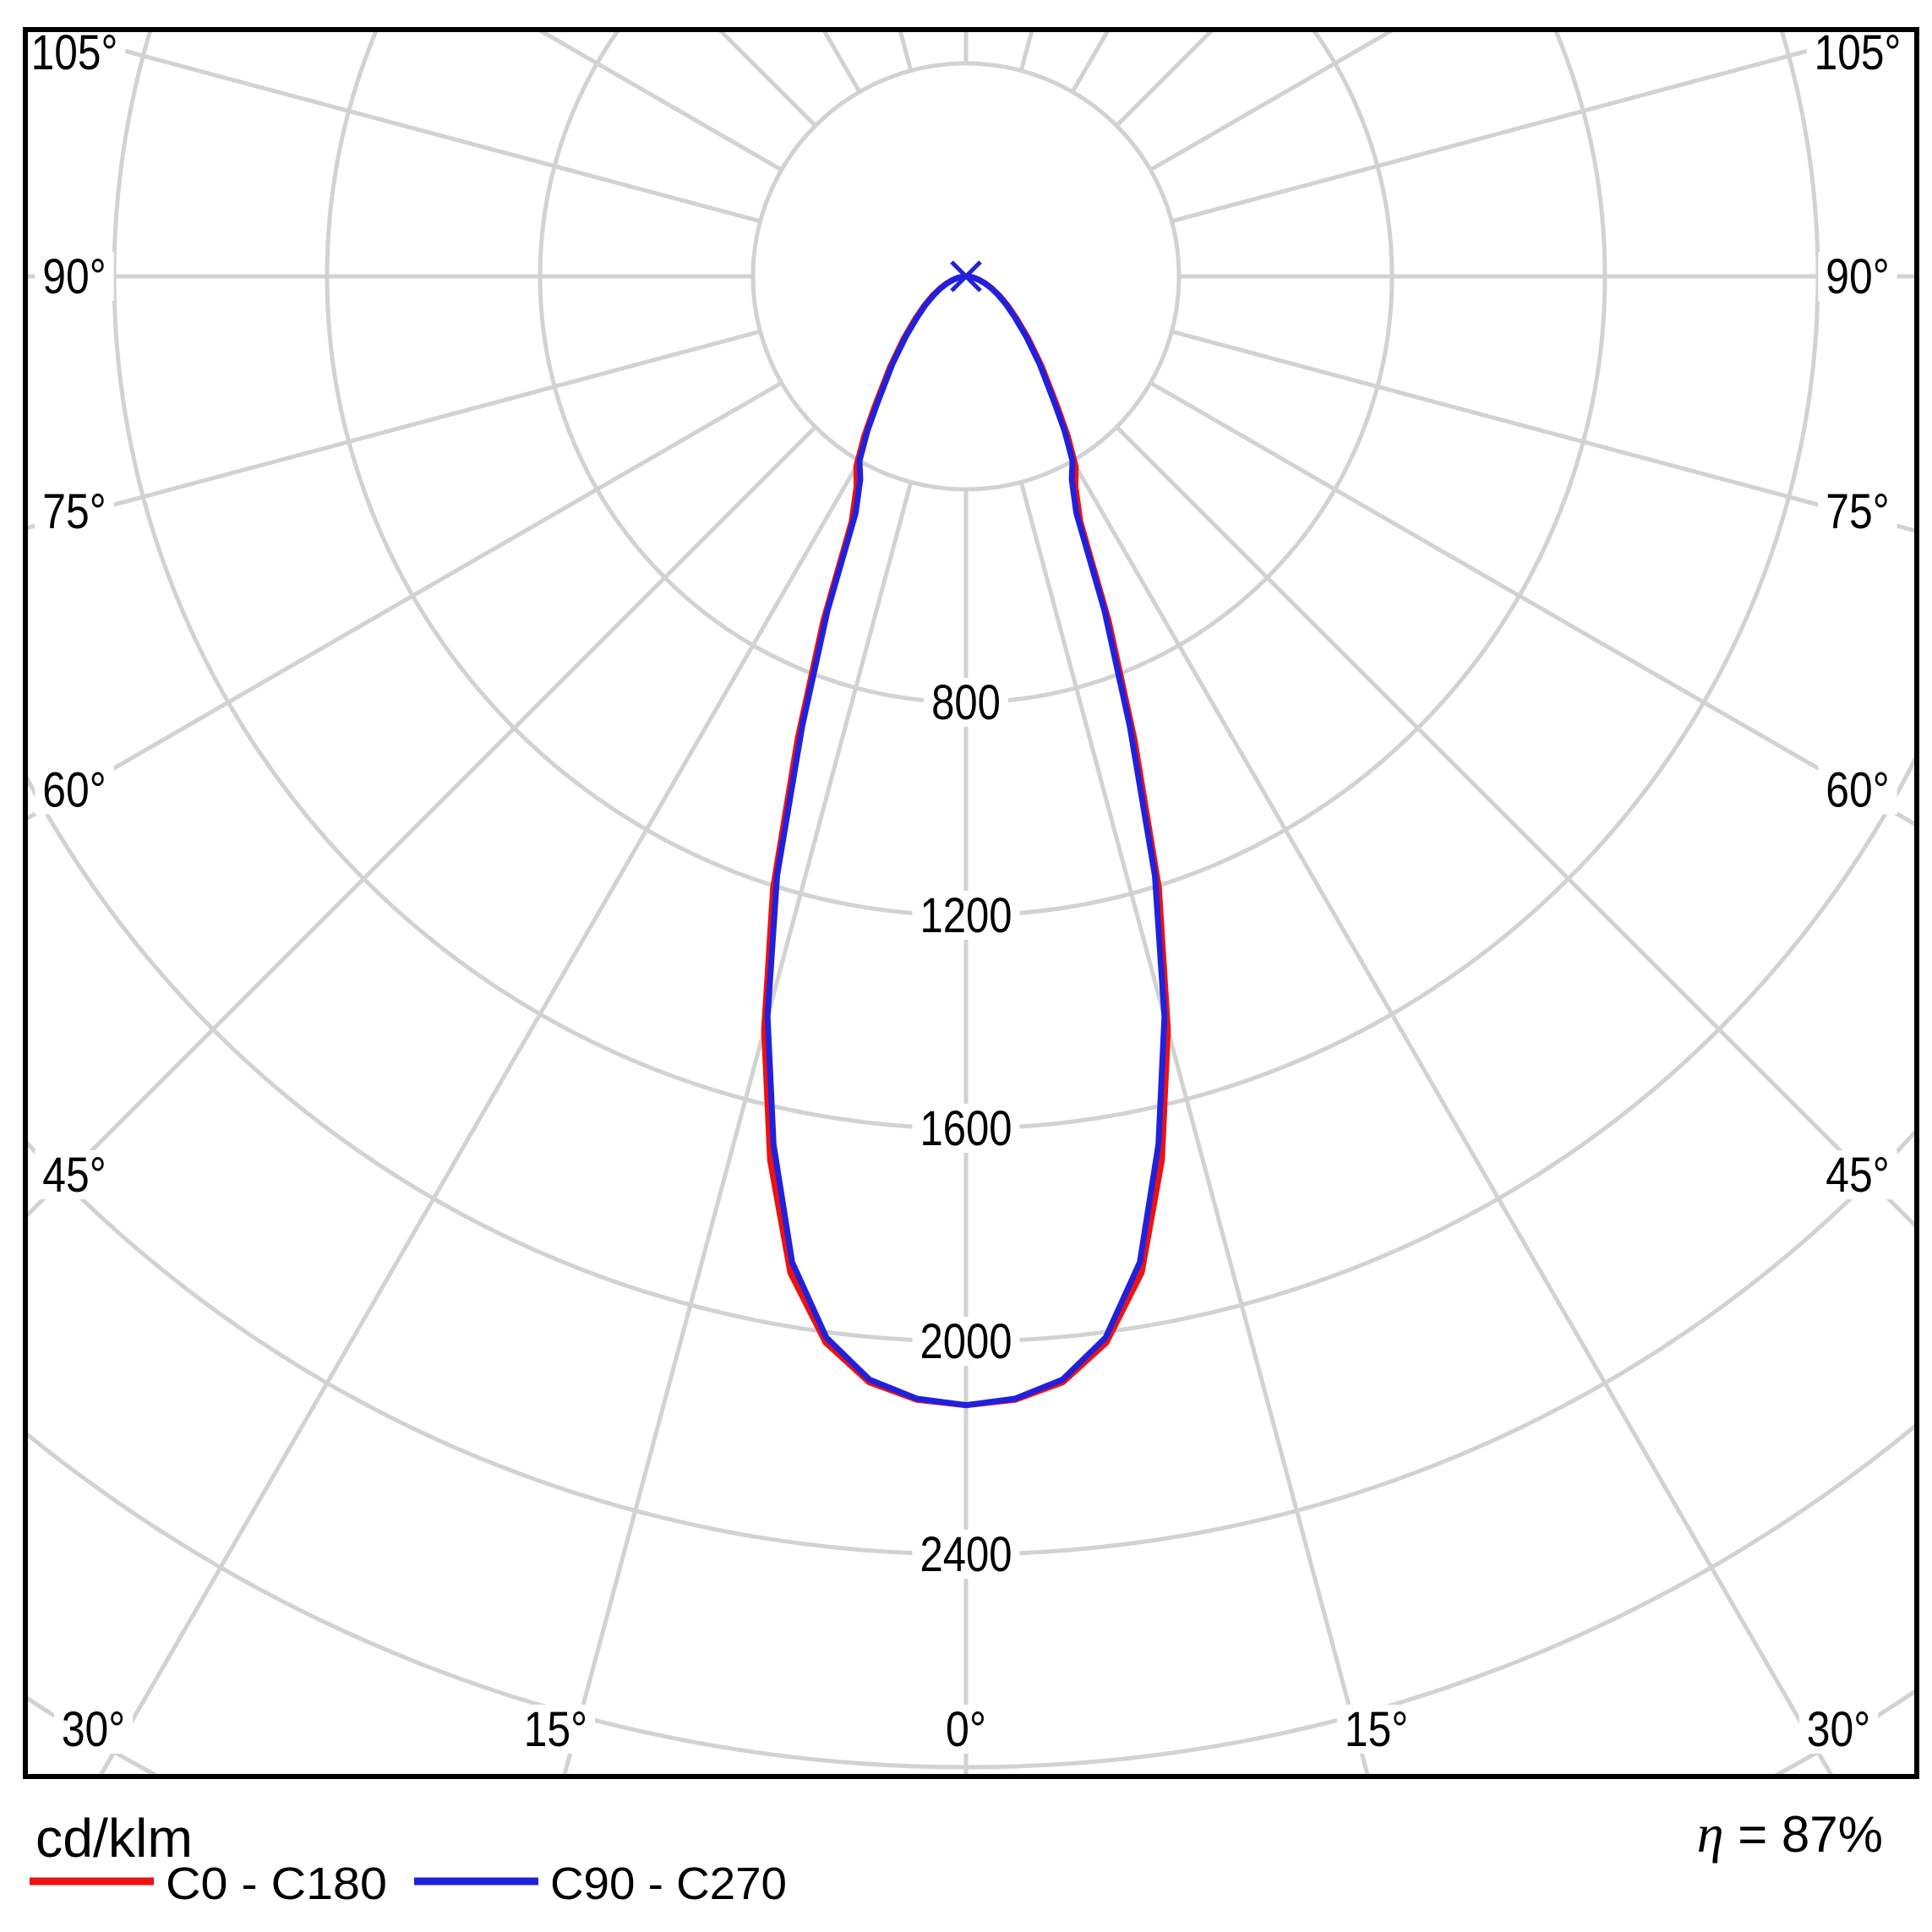 The image size is (1932, 1932). I want to click on ring-value-label: 1600, so click(966, 1128).